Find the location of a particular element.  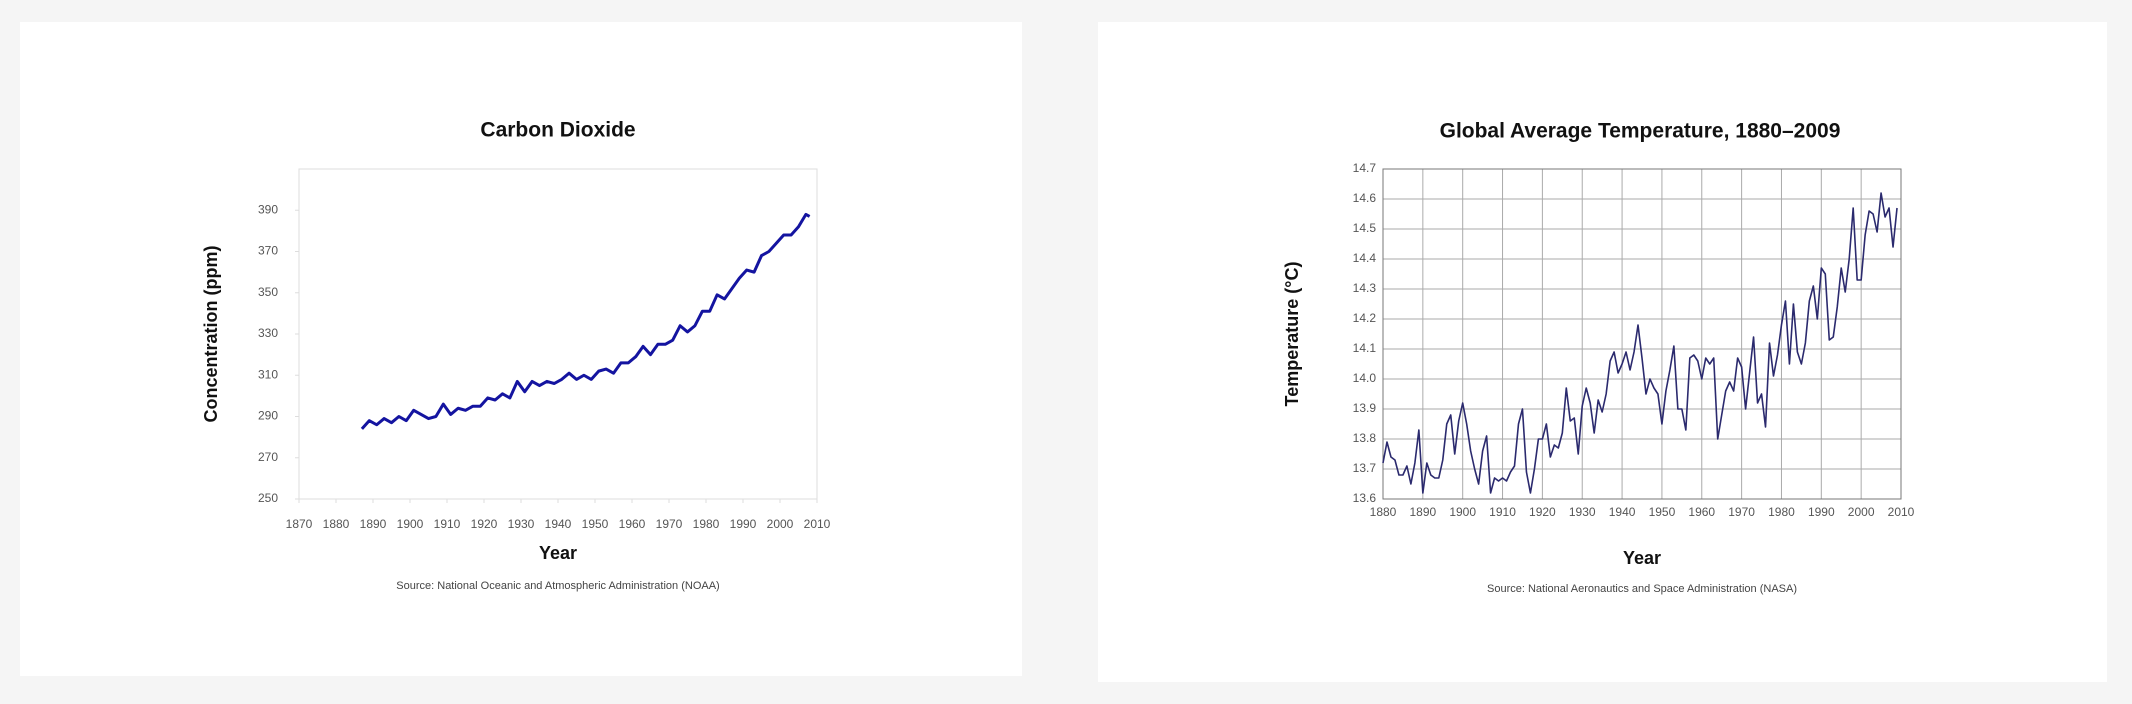

y-tick-label: 390 is located at coordinates (268, 209).